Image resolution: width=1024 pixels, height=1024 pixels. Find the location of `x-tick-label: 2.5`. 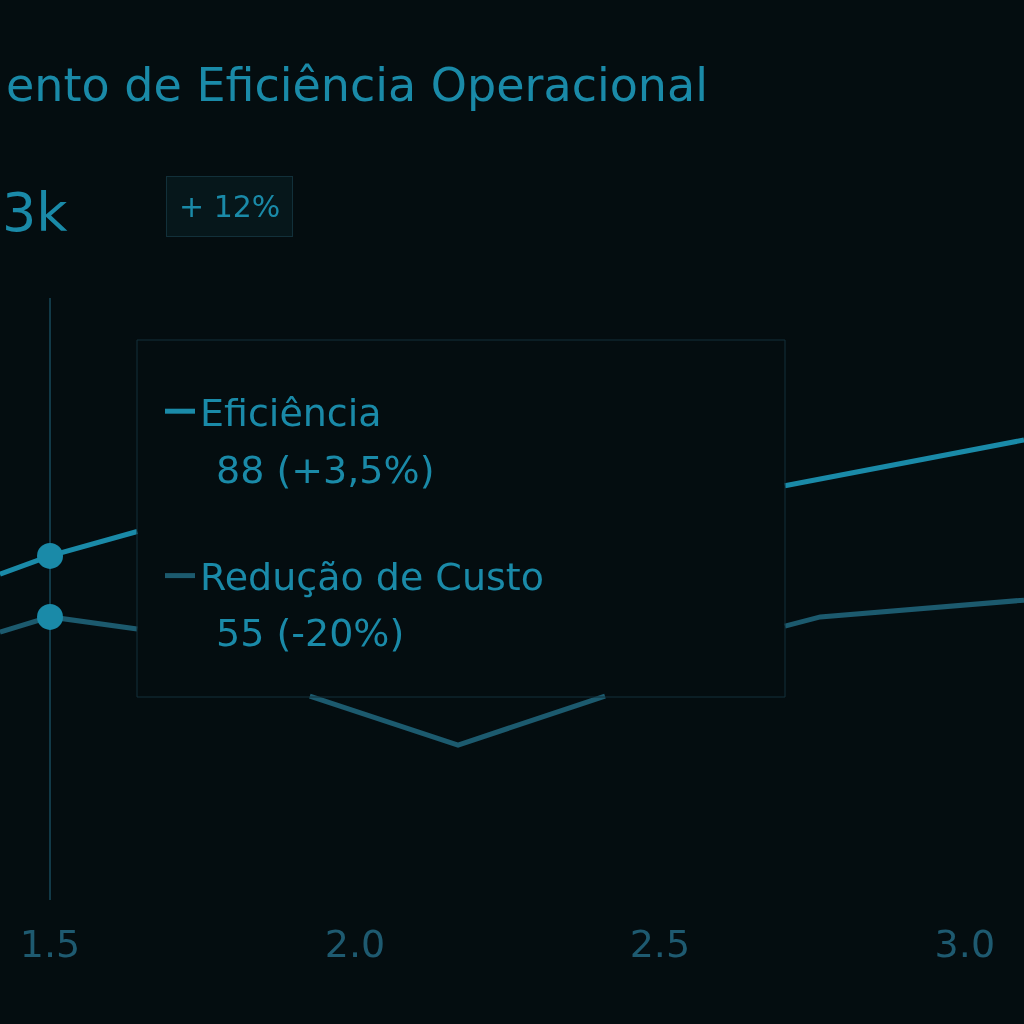

x-tick-label: 2.5 is located at coordinates (660, 944).